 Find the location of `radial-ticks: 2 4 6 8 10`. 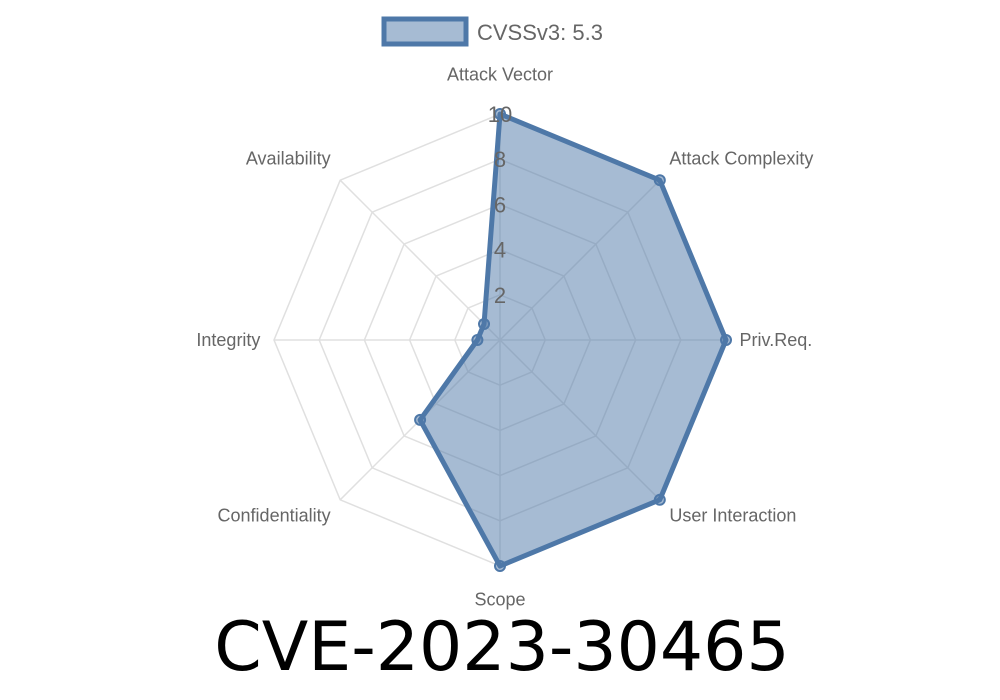

radial-ticks: 2 4 6 8 10 is located at coordinates (500, 205).